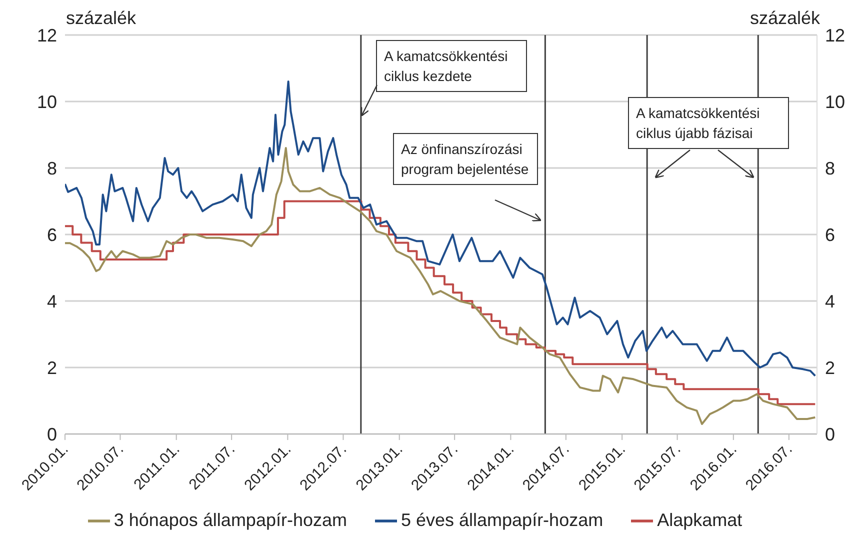 The height and width of the screenshot is (544, 858). What do you see at coordinates (46, 102) in the screenshot?
I see `y-tick-label: 10` at bounding box center [46, 102].